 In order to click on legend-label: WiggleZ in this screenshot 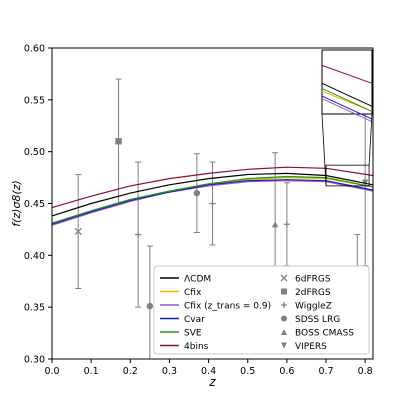, I will do `click(313, 307)`.